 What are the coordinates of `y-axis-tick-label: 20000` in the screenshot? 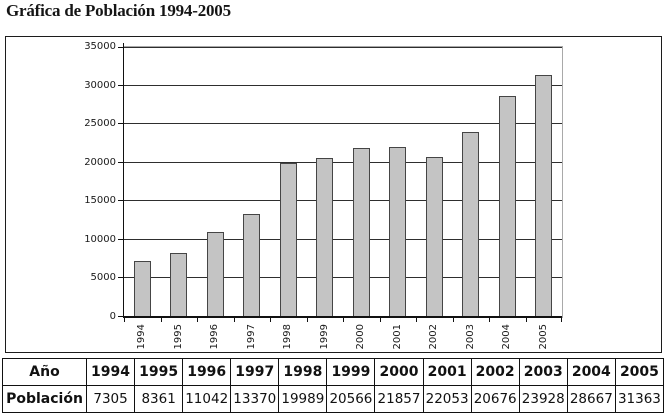 It's located at (100, 162).